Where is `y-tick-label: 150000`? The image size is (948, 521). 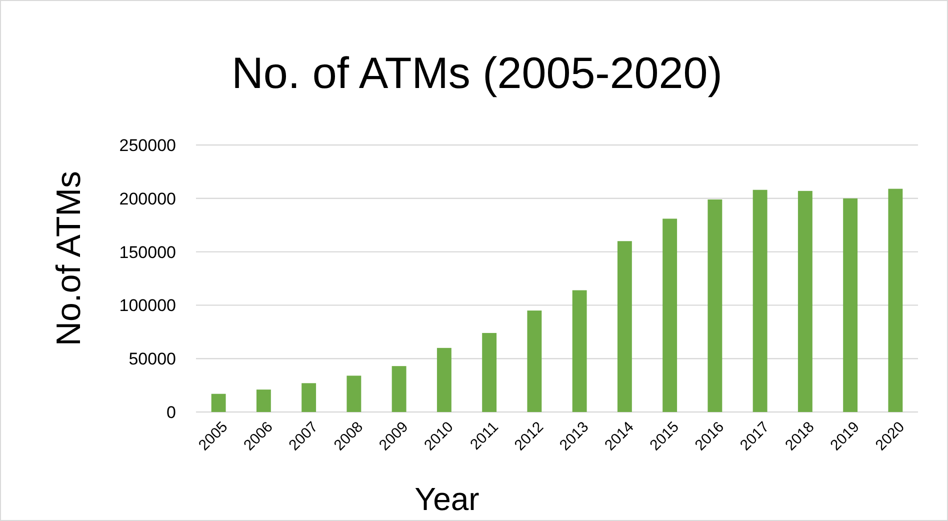
y-tick-label: 150000 is located at coordinates (147, 252).